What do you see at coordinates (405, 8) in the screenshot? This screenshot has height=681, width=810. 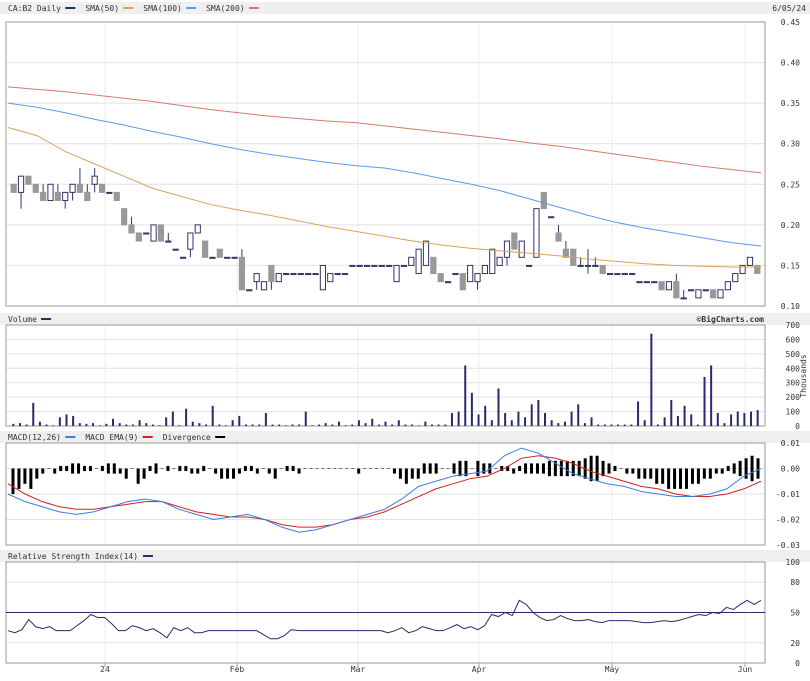 I see `price-header-bar` at bounding box center [405, 8].